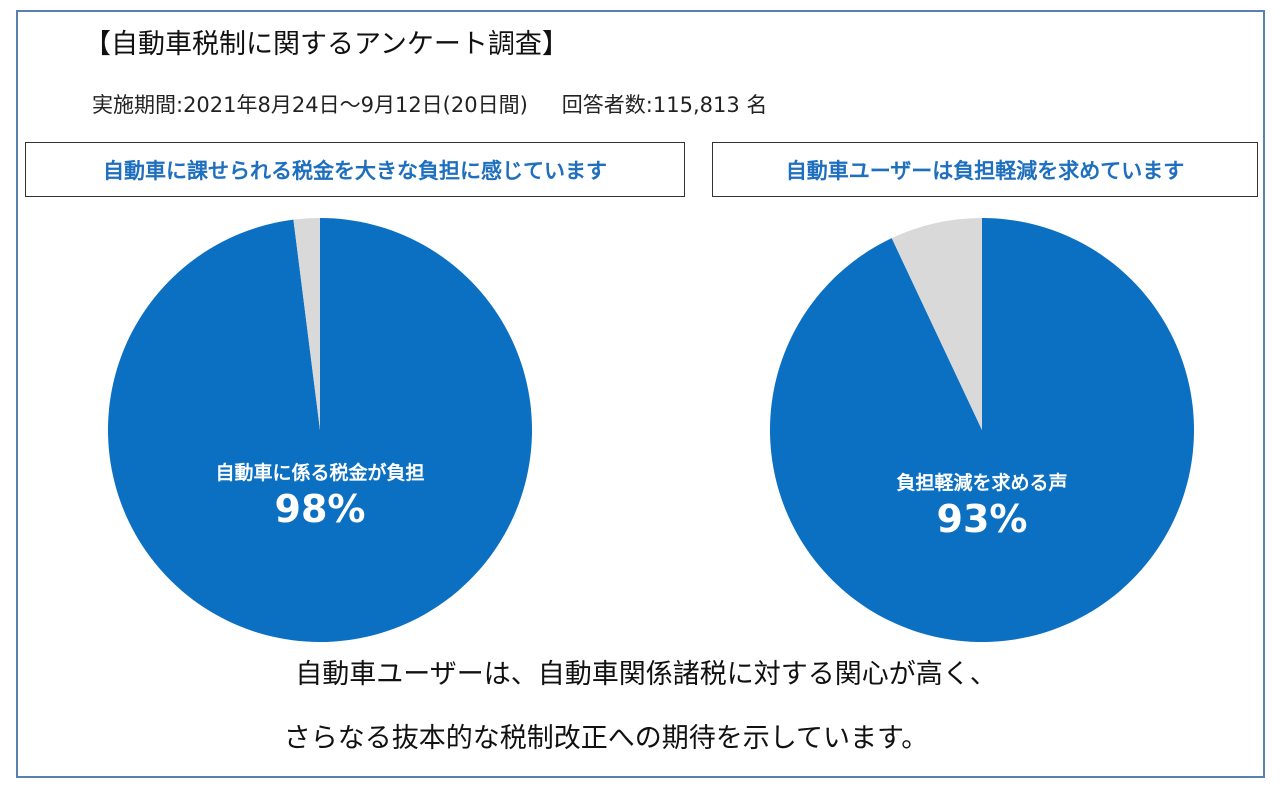 The height and width of the screenshot is (795, 1280). What do you see at coordinates (606, 738) in the screenshot?
I see `conclusion-line-2: さらなる抜本的な税制改正への期待を示しています。` at bounding box center [606, 738].